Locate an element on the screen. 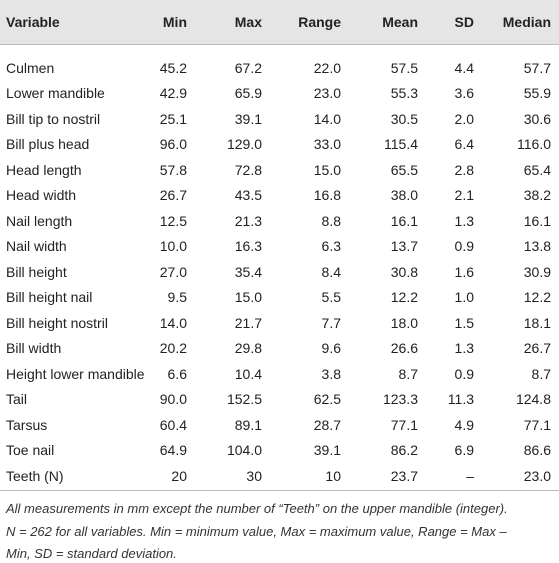 This screenshot has width=559, height=563. table-cell: 10.4 is located at coordinates (248, 373).